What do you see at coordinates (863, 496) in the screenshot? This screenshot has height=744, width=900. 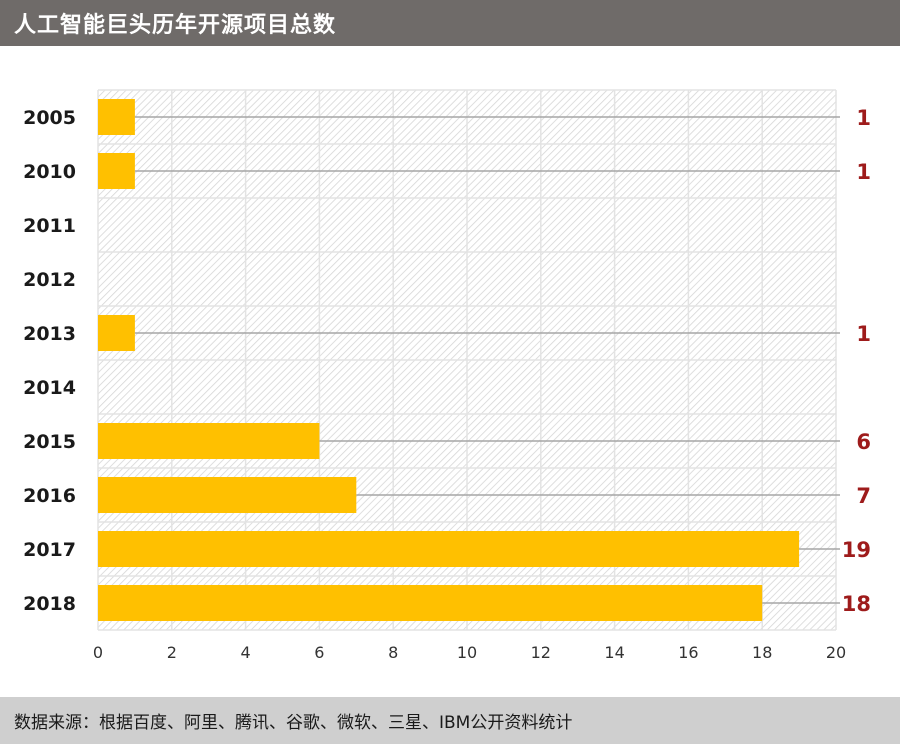 I see `value-label: 7` at bounding box center [863, 496].